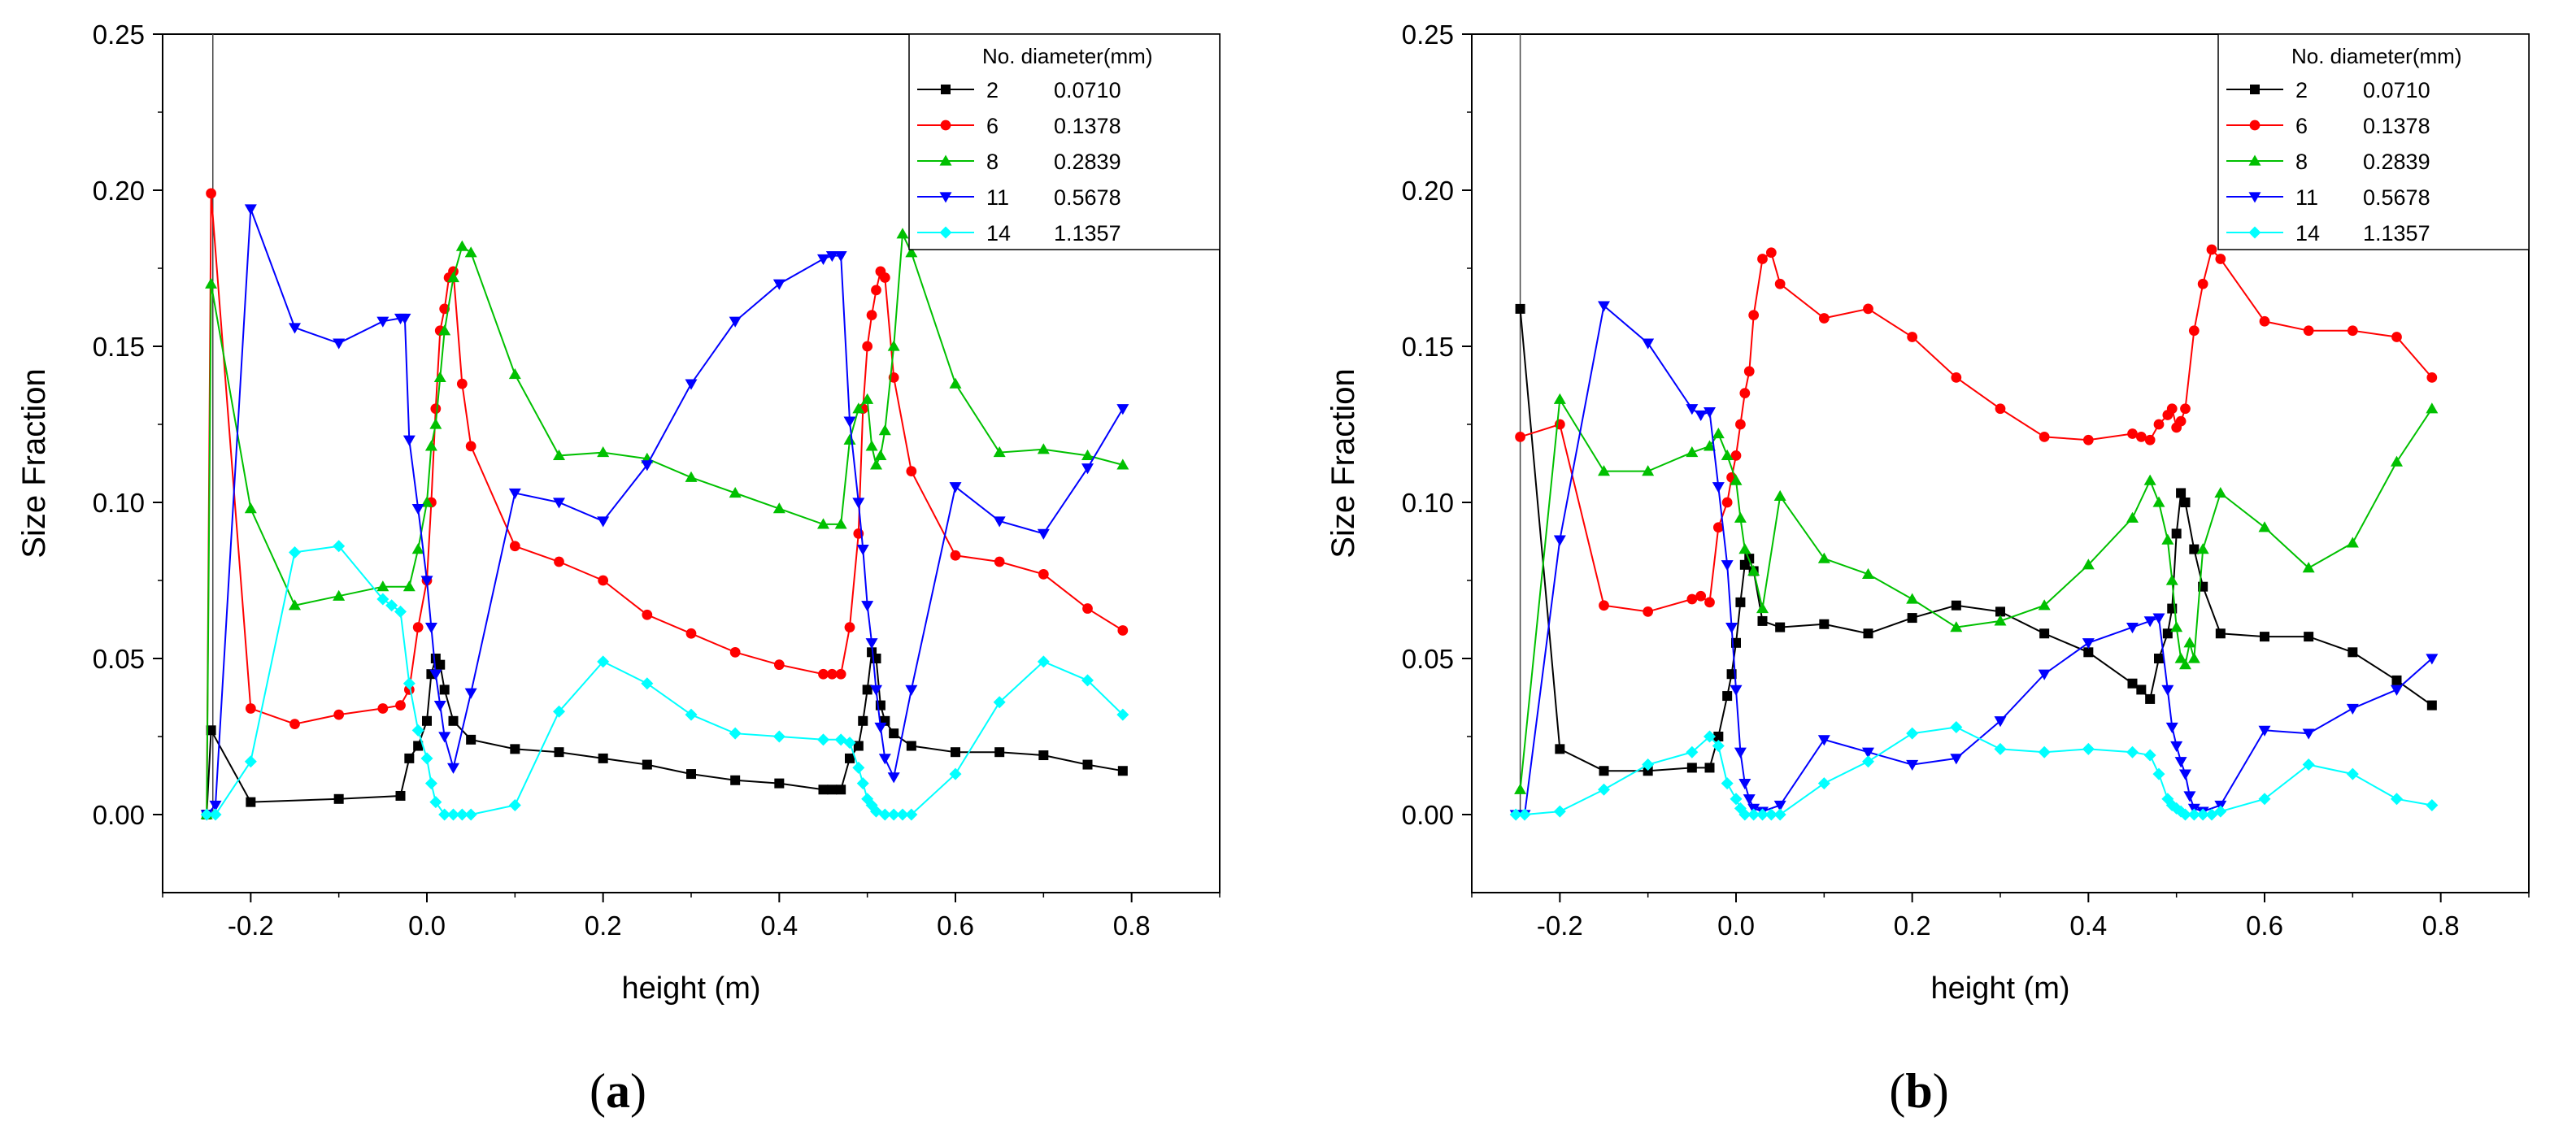  Describe the element at coordinates (1428, 35) in the screenshot. I see `y-tick-label: 0.25` at that location.